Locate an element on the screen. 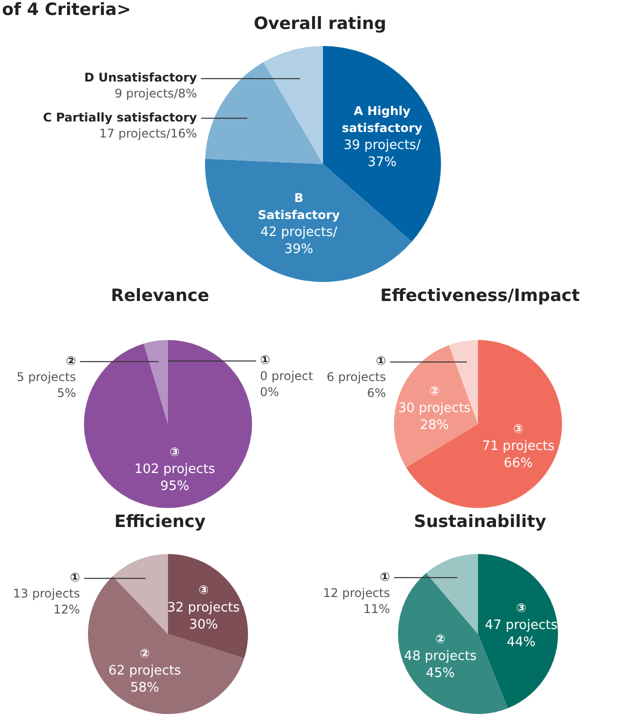 The height and width of the screenshot is (720, 640). slice-label: D Unsatisfactory is located at coordinates (141, 77).